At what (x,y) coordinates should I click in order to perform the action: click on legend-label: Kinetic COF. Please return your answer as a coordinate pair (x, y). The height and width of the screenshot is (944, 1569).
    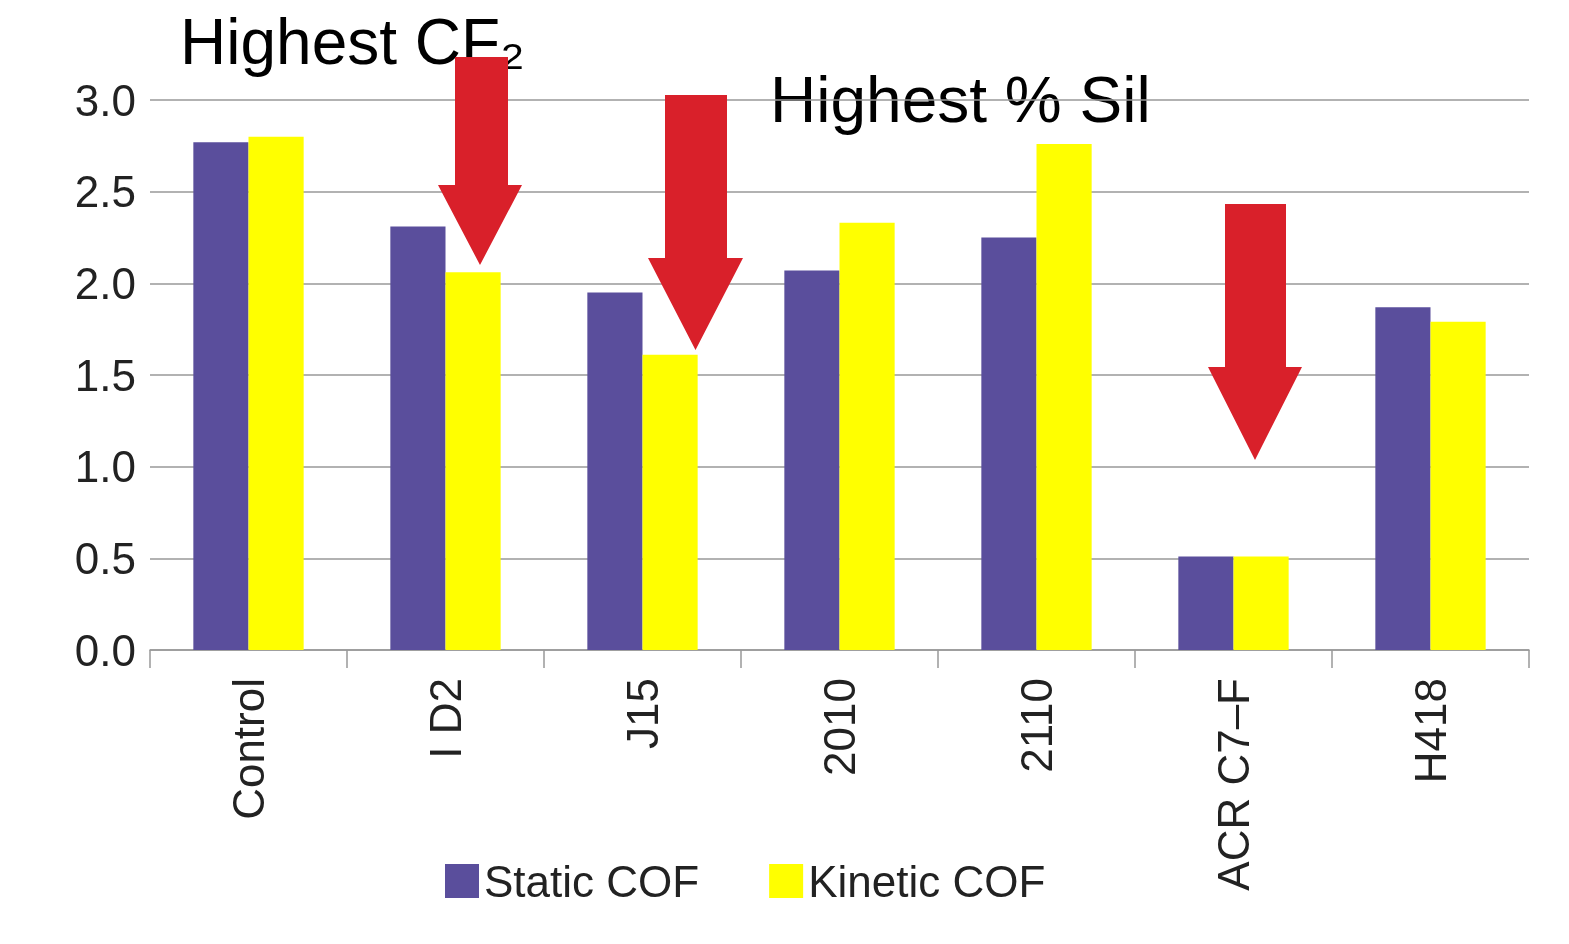
    Looking at the image, I should click on (927, 881).